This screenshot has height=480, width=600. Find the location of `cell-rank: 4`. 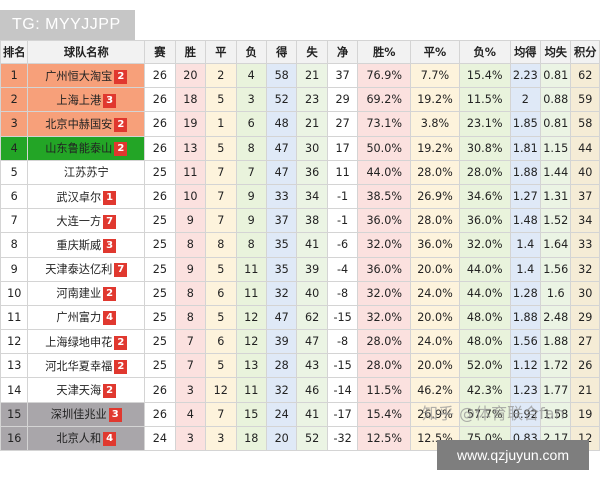

cell-rank: 4 is located at coordinates (14, 148).